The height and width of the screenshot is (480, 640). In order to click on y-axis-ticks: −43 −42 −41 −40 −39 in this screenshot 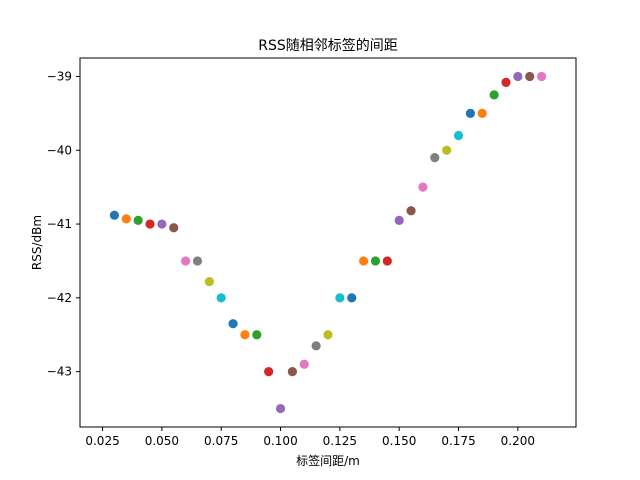, I will do `click(63, 224)`.